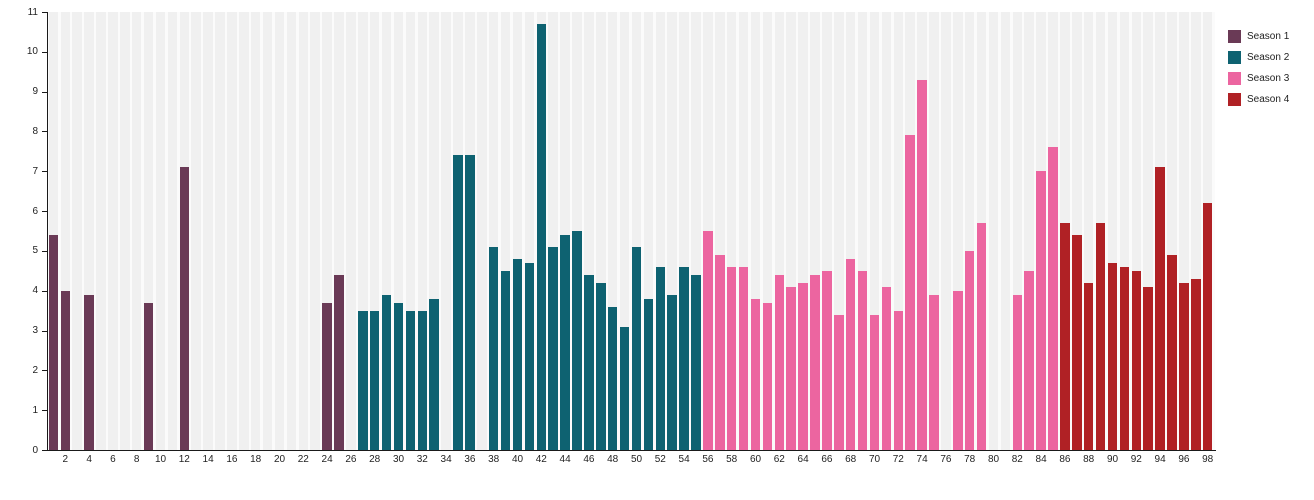 The image size is (1314, 500). I want to click on x-tick-label: 14, so click(208, 459).